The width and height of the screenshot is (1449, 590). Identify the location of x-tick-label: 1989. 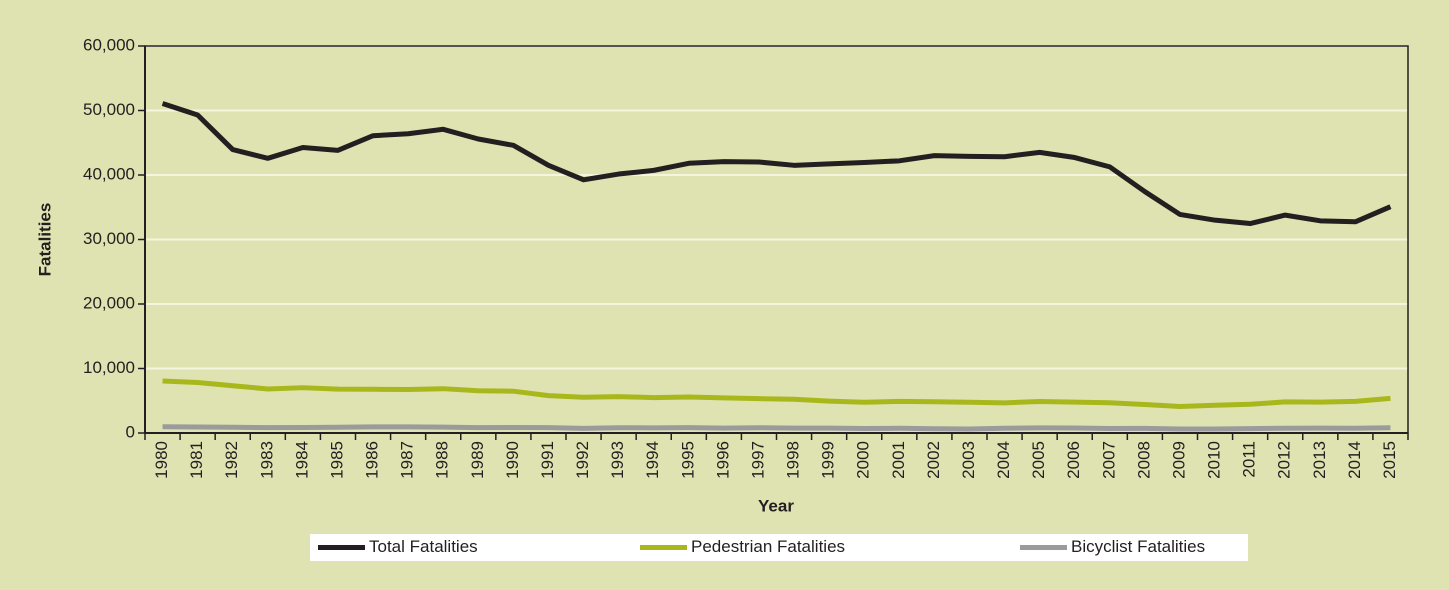
(477, 460).